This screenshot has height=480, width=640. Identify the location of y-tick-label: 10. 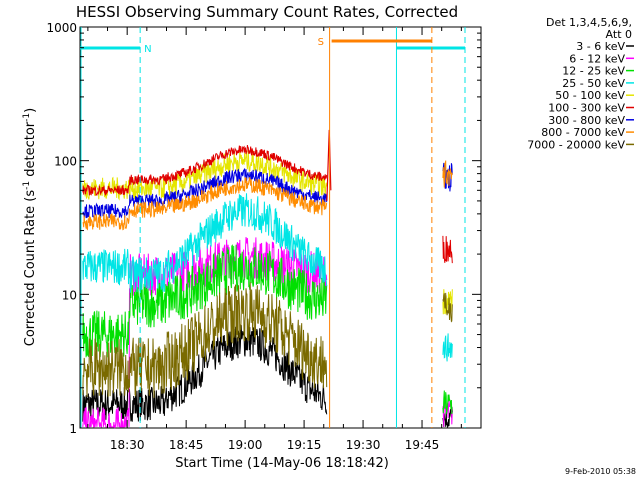
(69, 295).